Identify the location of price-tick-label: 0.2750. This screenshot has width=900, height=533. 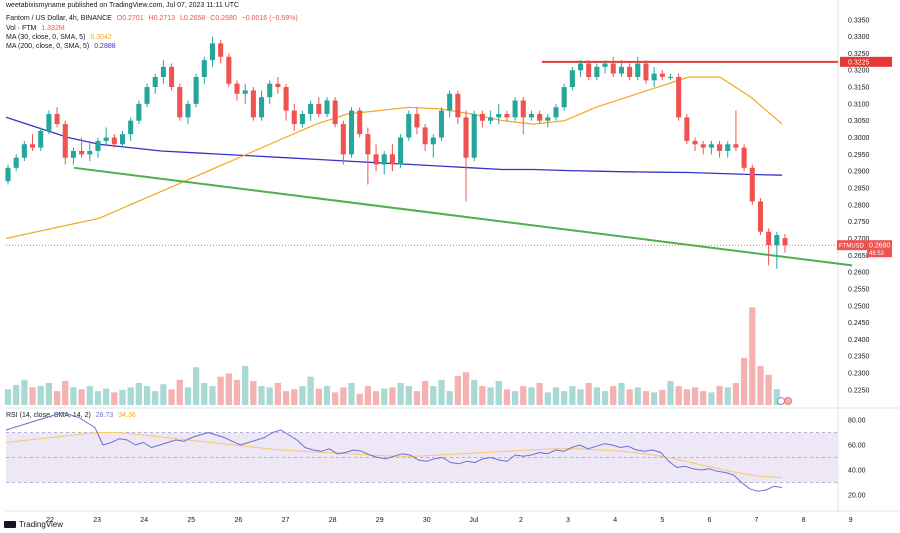
(859, 222).